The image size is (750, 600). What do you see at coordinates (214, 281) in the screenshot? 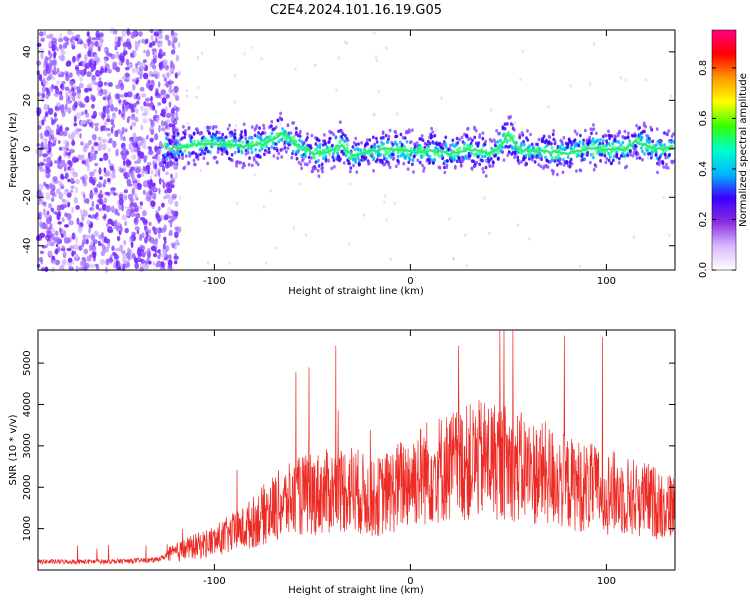
I see `heatmap-xtick-label: -100` at bounding box center [214, 281].